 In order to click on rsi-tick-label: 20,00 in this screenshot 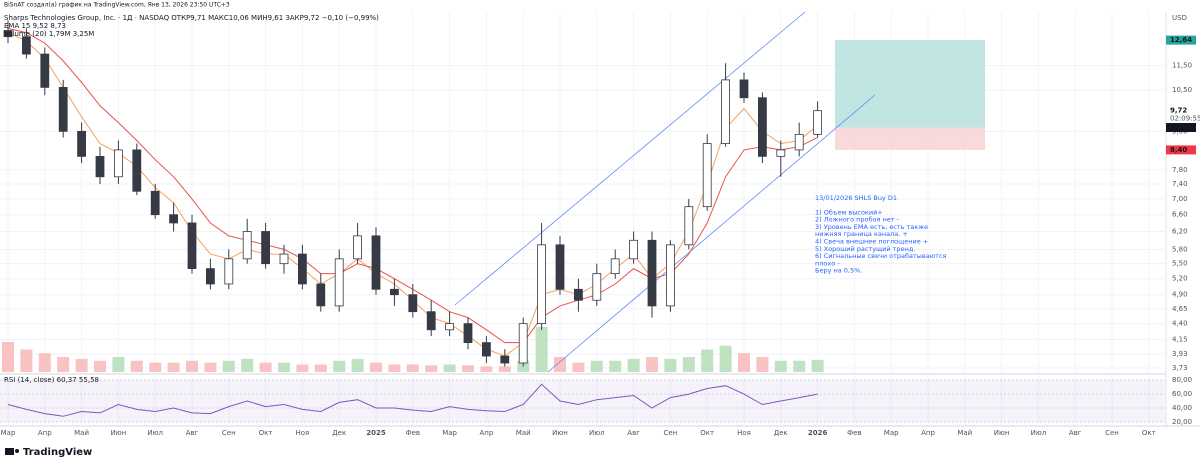, I will do `click(1182, 422)`.